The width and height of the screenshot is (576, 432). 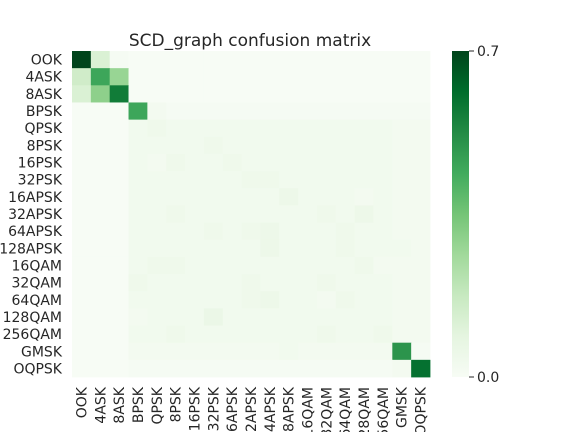 I want to click on cell-128QAM-32APSK, so click(x=251, y=317).